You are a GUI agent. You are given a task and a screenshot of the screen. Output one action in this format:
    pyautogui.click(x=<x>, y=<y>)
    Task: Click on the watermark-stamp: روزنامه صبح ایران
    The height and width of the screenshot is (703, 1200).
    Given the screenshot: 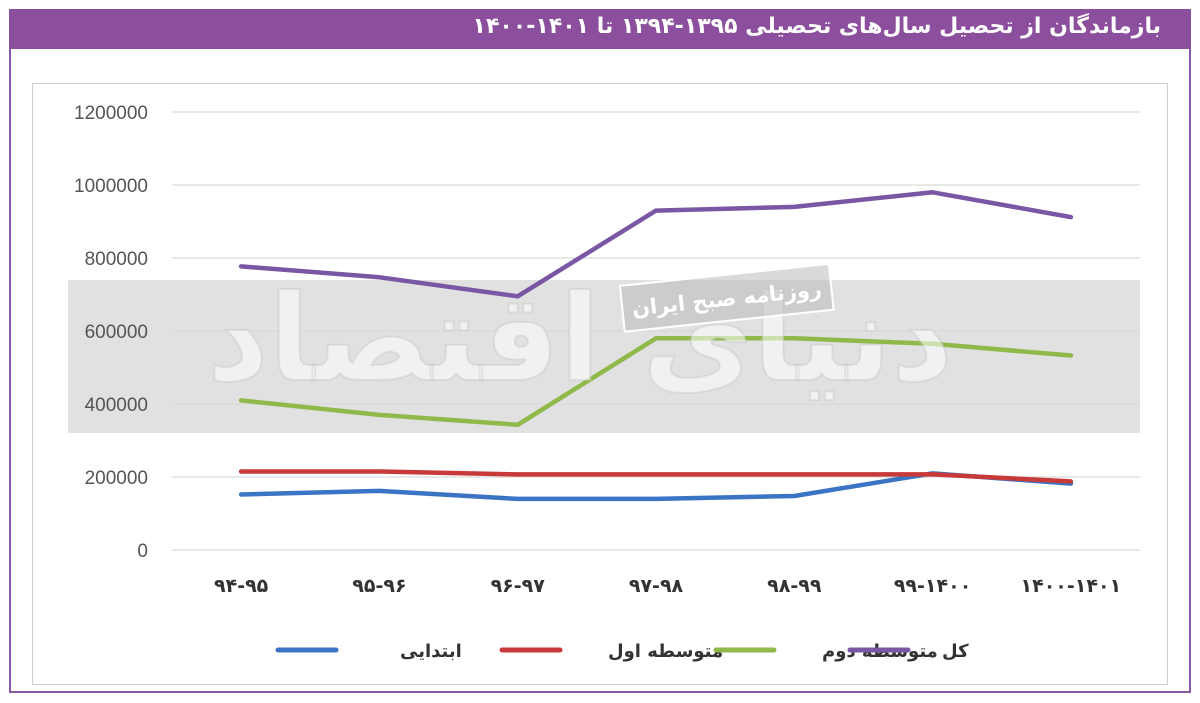 What is the action you would take?
    pyautogui.click(x=726, y=297)
    